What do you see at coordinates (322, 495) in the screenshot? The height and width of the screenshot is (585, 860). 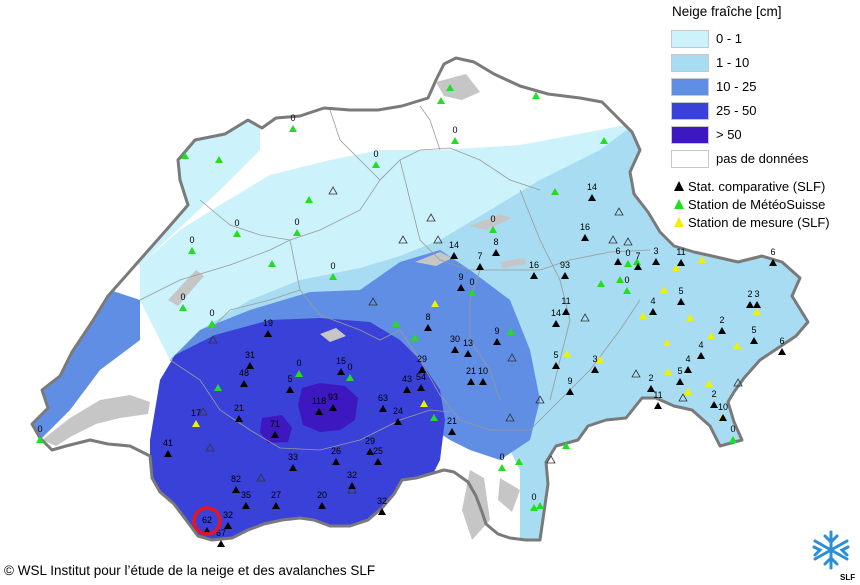 I see `station-value: 20` at bounding box center [322, 495].